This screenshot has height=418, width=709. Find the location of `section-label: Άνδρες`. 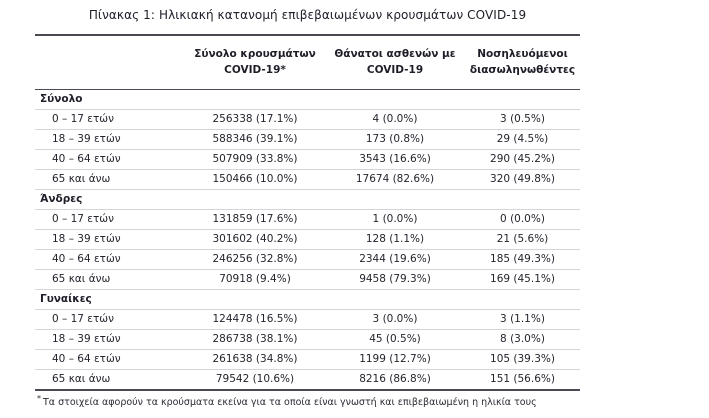

section-label: Άνδρες is located at coordinates (110, 199).